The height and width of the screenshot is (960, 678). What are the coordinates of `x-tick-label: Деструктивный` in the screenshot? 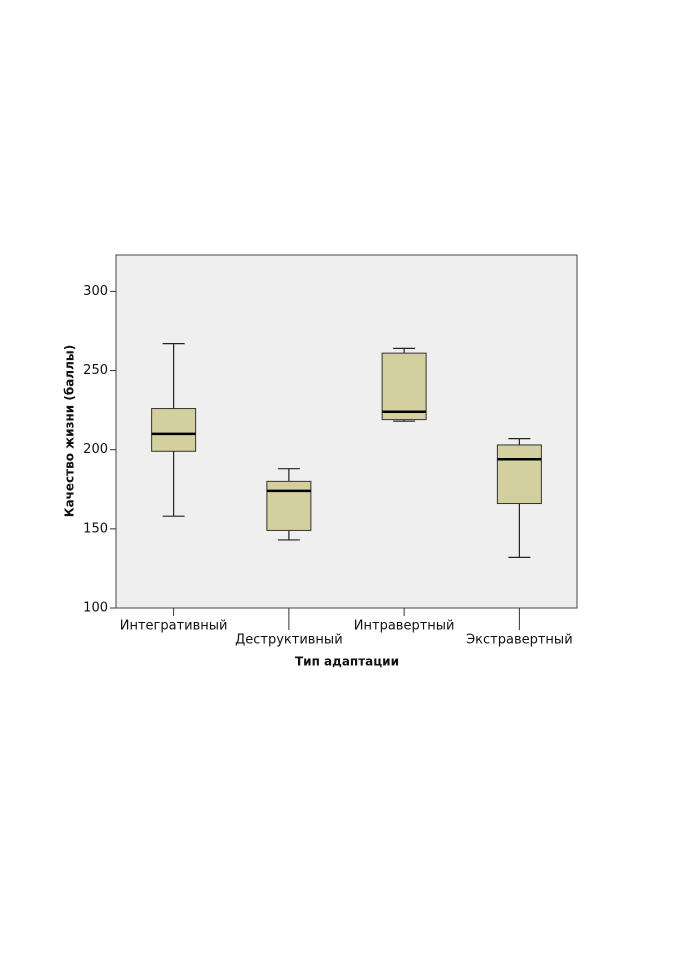 It's located at (289, 640).